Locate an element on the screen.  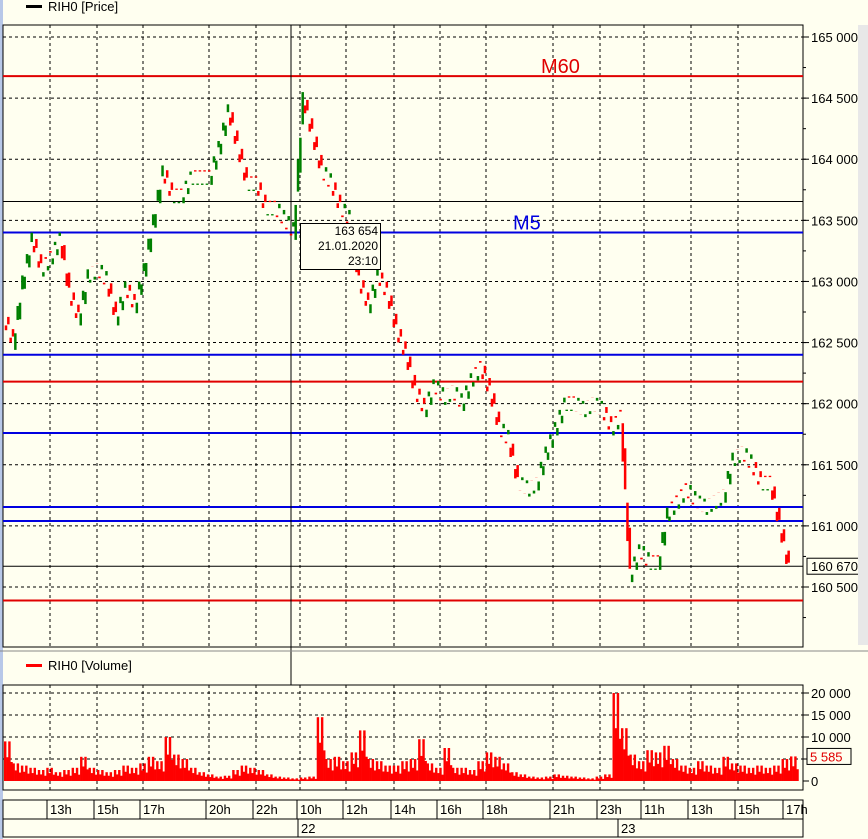
price-legend: RIH0 [Price] is located at coordinates (72, 7).